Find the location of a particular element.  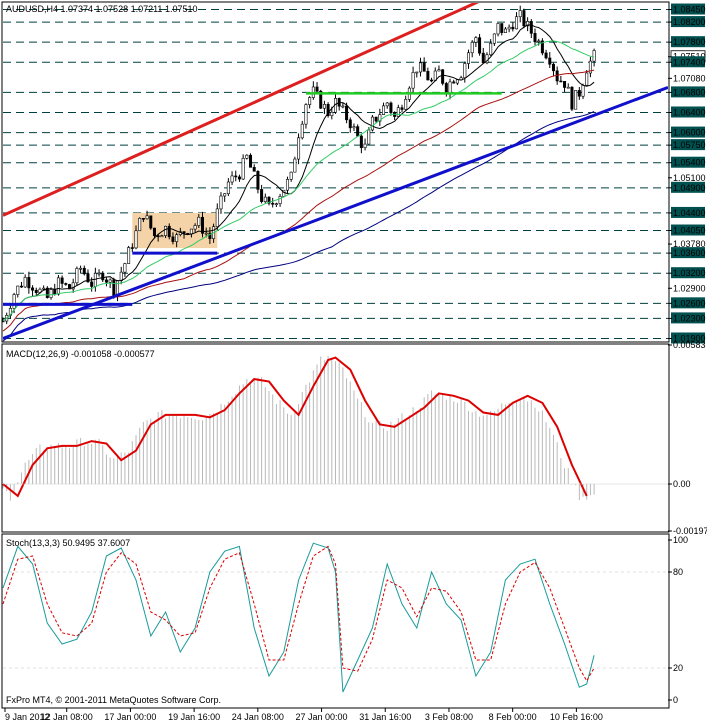

price-tick-label-14: 1.04050 is located at coordinates (689, 231).